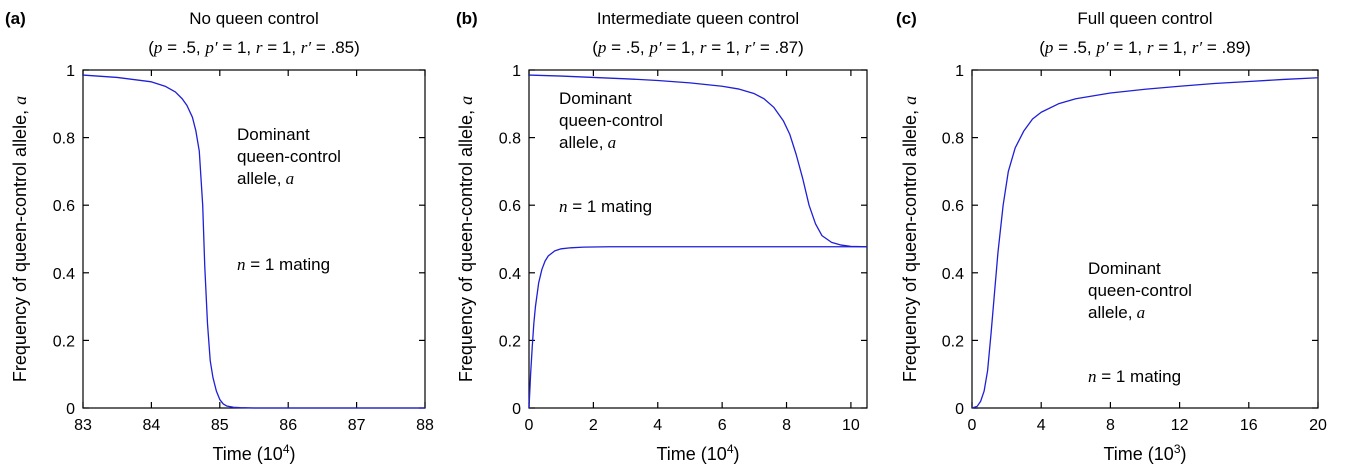  What do you see at coordinates (851, 425) in the screenshot?
I see `x-tick-label: 10` at bounding box center [851, 425].